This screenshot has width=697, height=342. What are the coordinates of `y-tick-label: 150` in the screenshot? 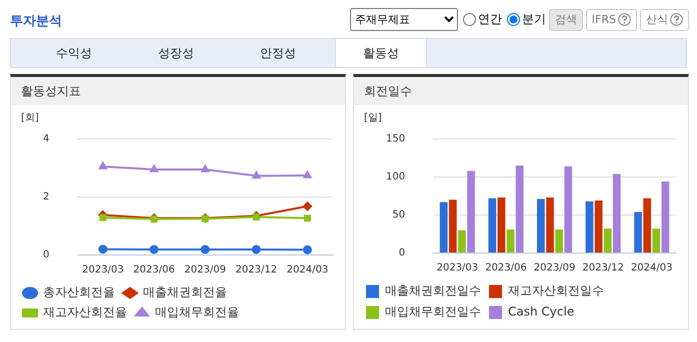 It's located at (396, 139).